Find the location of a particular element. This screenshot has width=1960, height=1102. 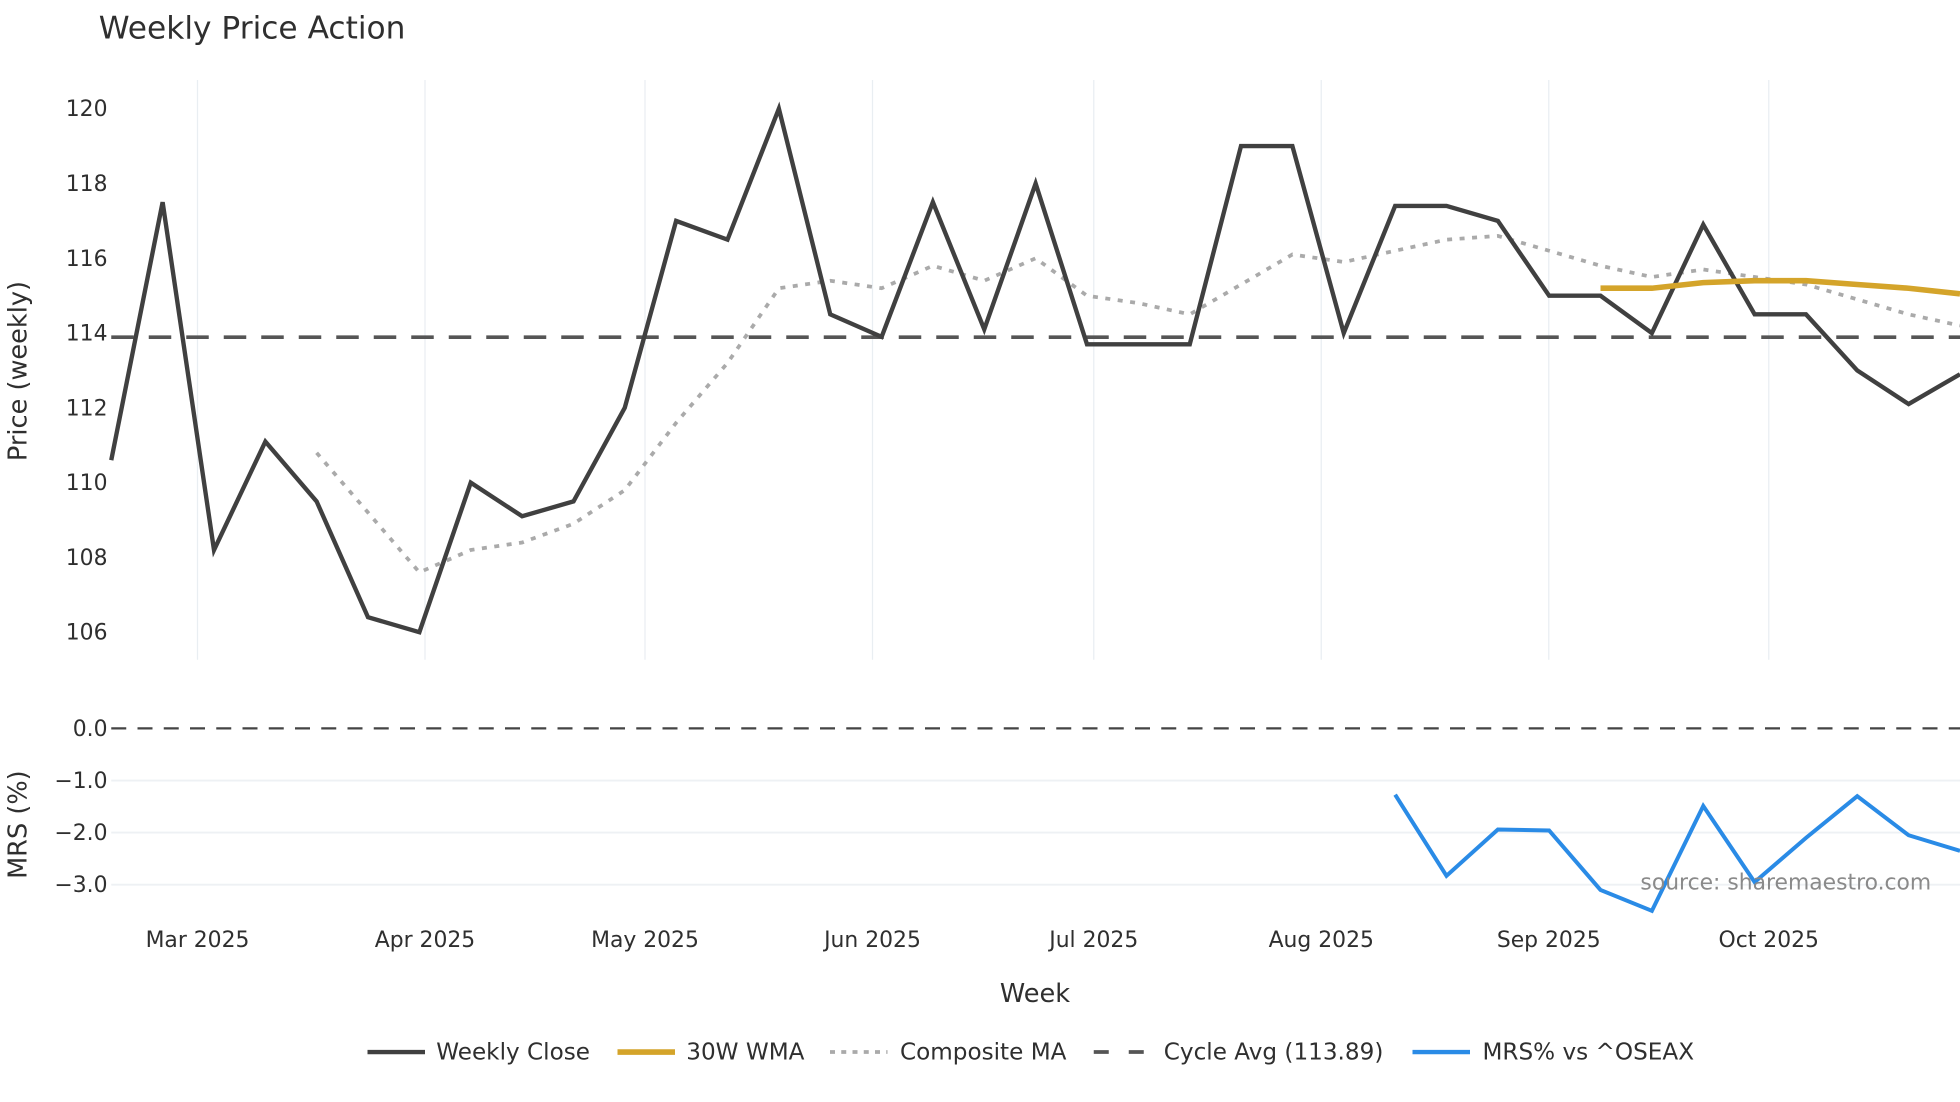

y-tick-label: 118 is located at coordinates (87, 184).